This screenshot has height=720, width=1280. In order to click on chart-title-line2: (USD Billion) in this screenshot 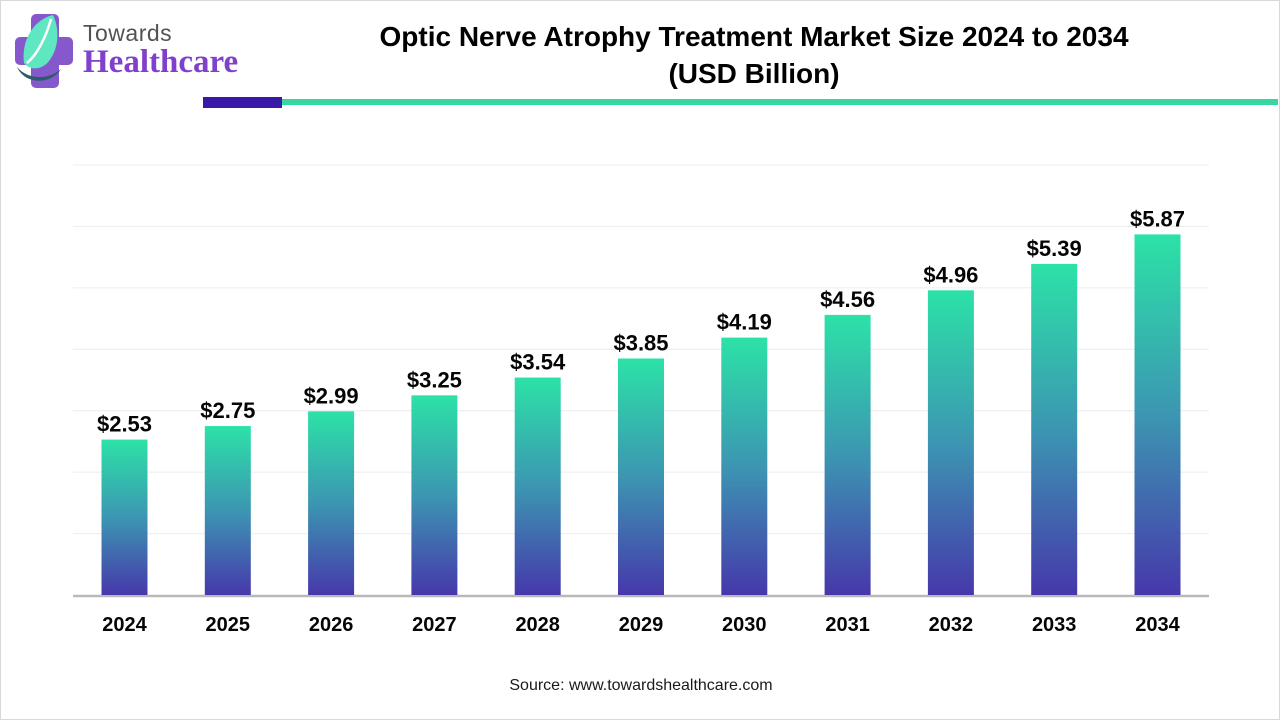, I will do `click(754, 73)`.